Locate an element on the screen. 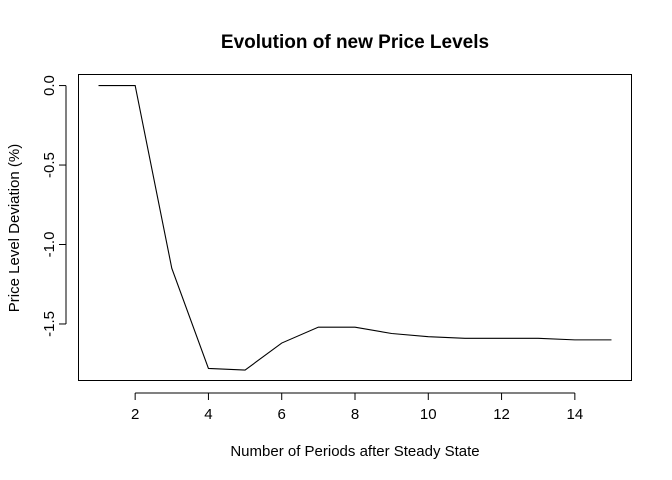 The image size is (672, 480). x-tick-label: 10 is located at coordinates (428, 414).